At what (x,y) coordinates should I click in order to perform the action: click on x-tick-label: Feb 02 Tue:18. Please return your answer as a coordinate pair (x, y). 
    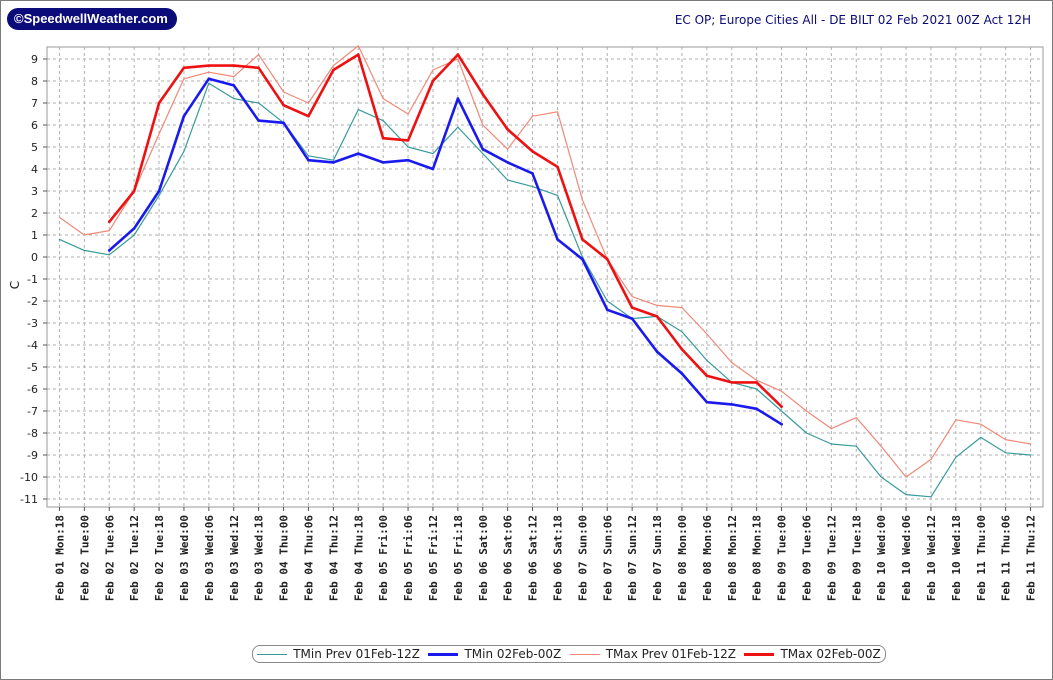
    Looking at the image, I should click on (159, 558).